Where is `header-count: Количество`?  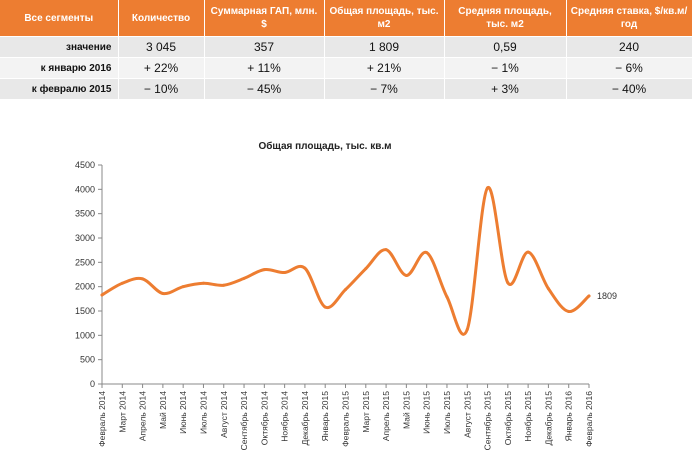
header-count: Количество is located at coordinates (161, 18).